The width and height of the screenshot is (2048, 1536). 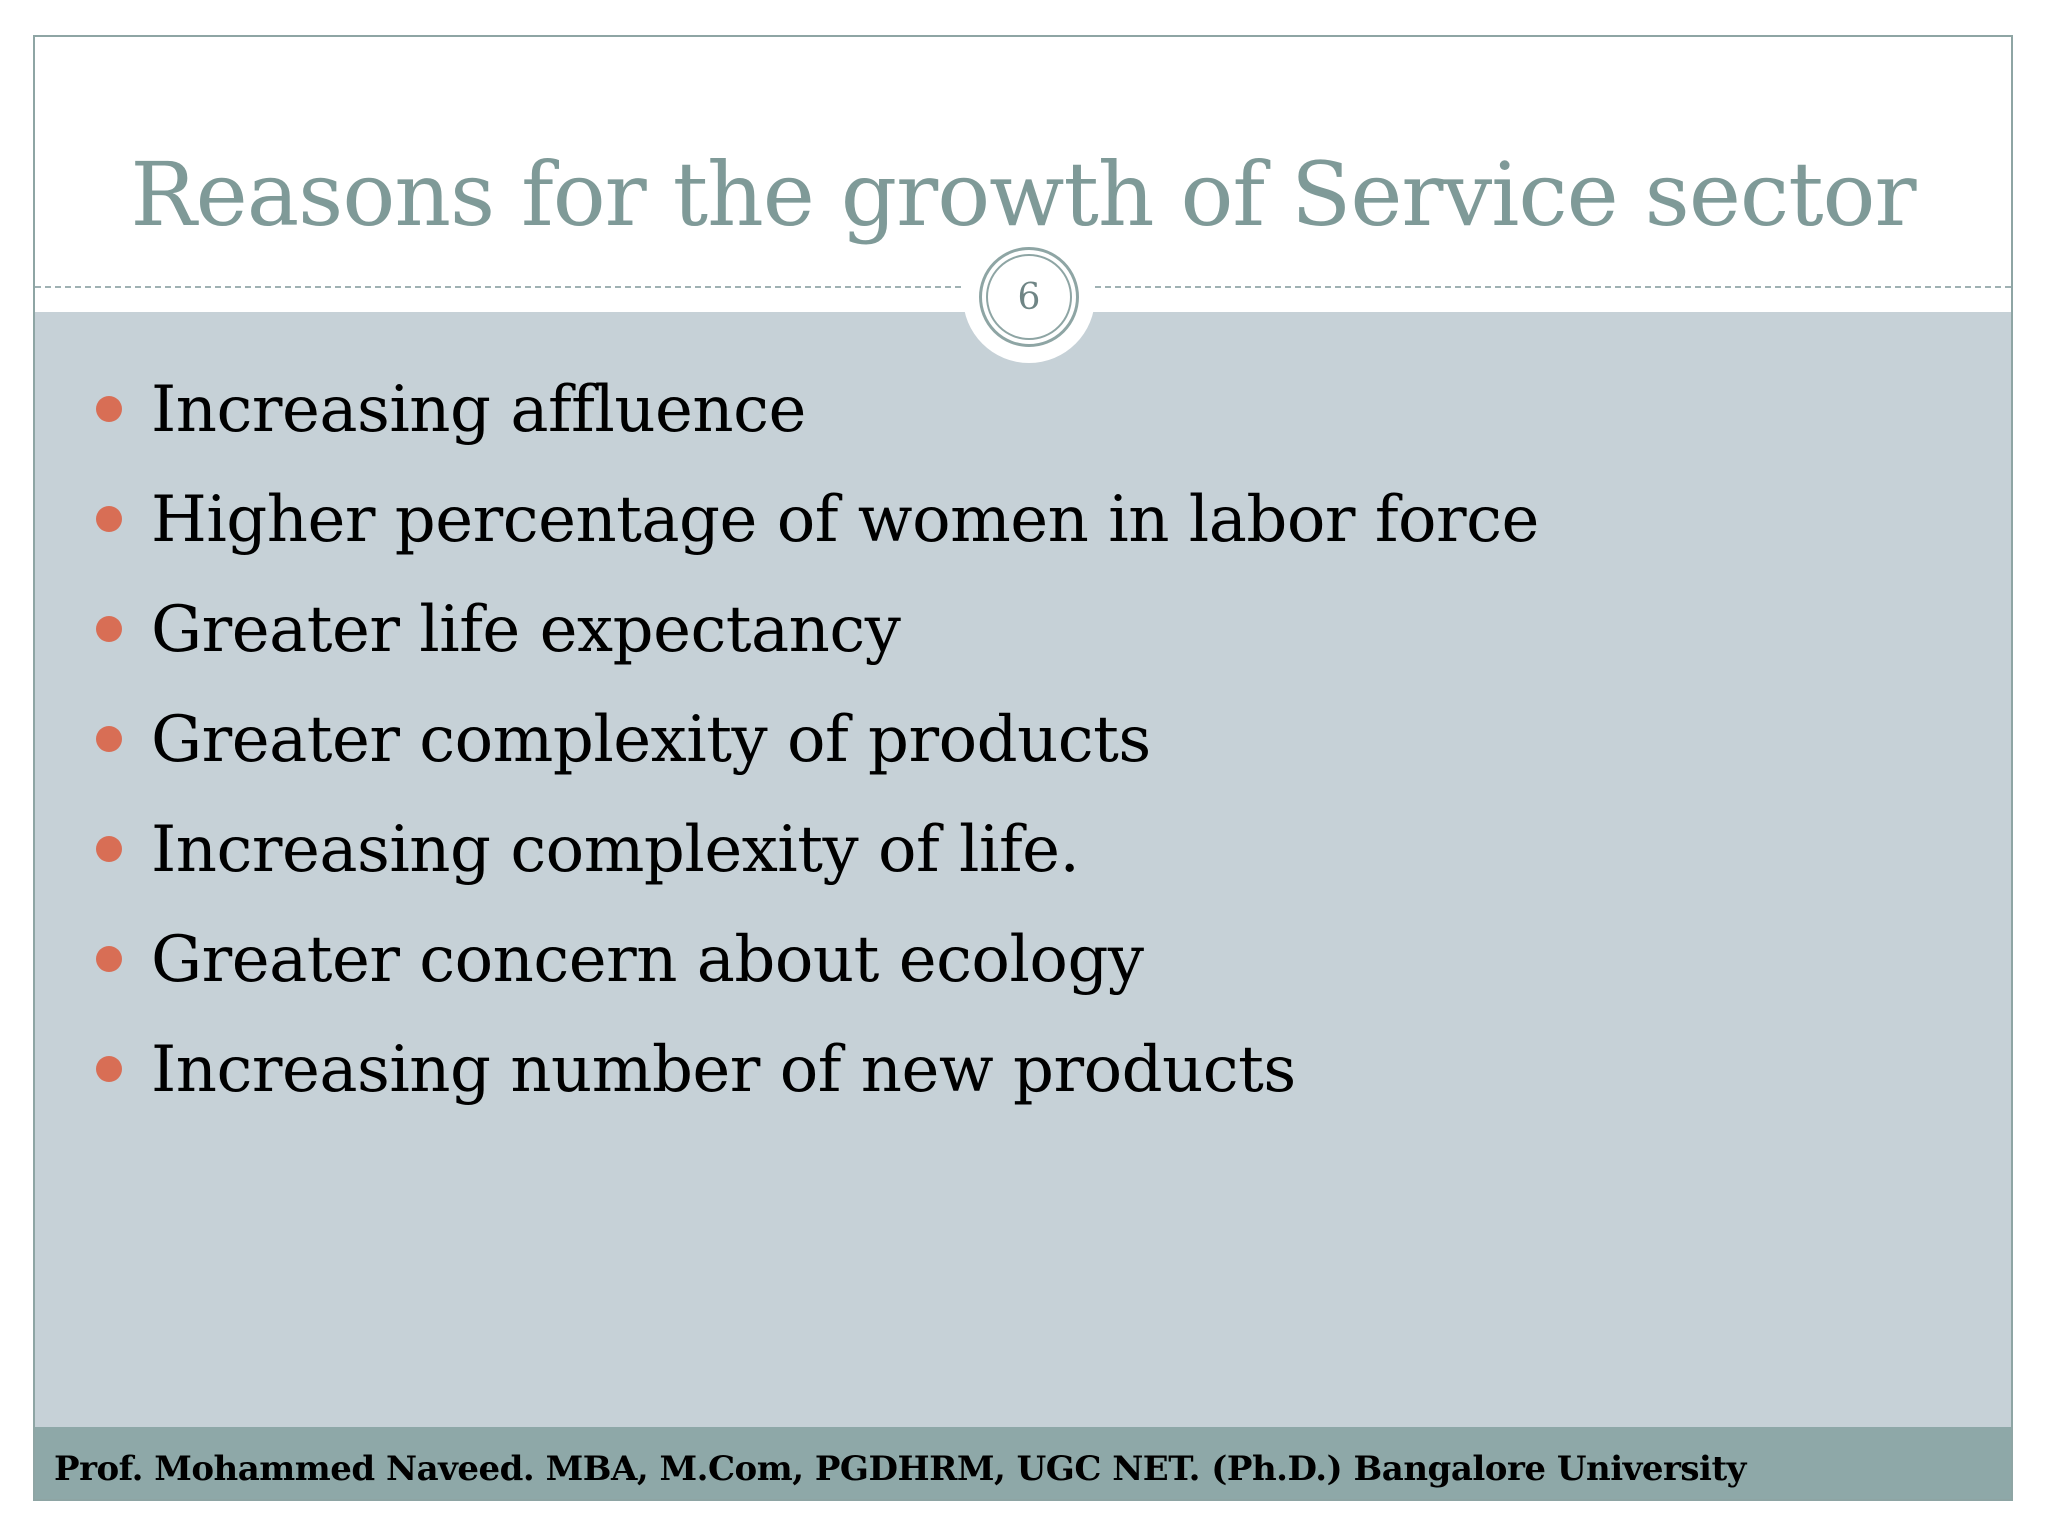 I want to click on bullet-item: Increasing affluence, so click(x=787, y=410).